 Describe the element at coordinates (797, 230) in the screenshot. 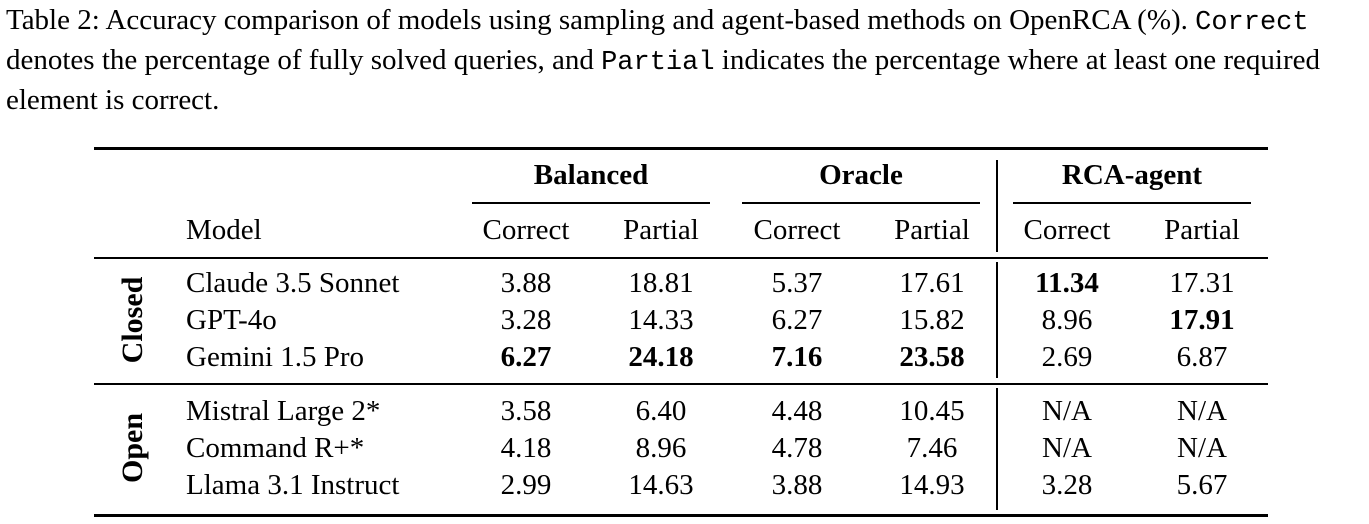

I see `subheader-oracle-correct: Correct` at that location.